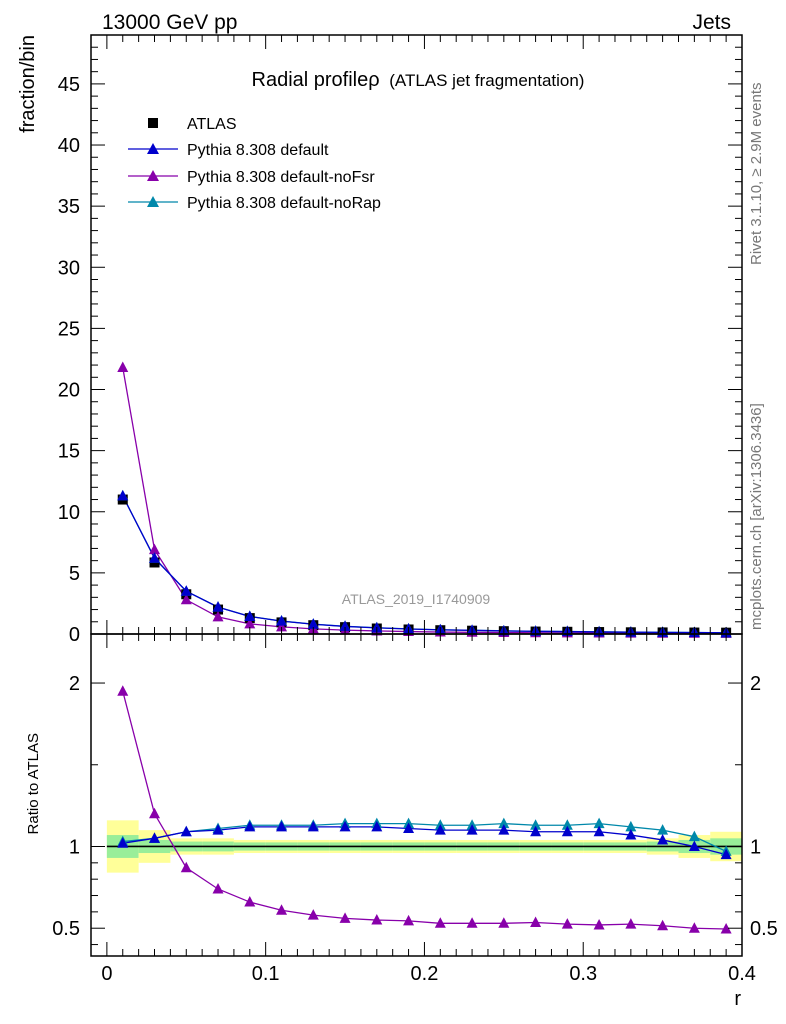 This screenshot has width=786, height=1024. What do you see at coordinates (74, 684) in the screenshot?
I see `y-tick-label-bottom: 2` at bounding box center [74, 684].